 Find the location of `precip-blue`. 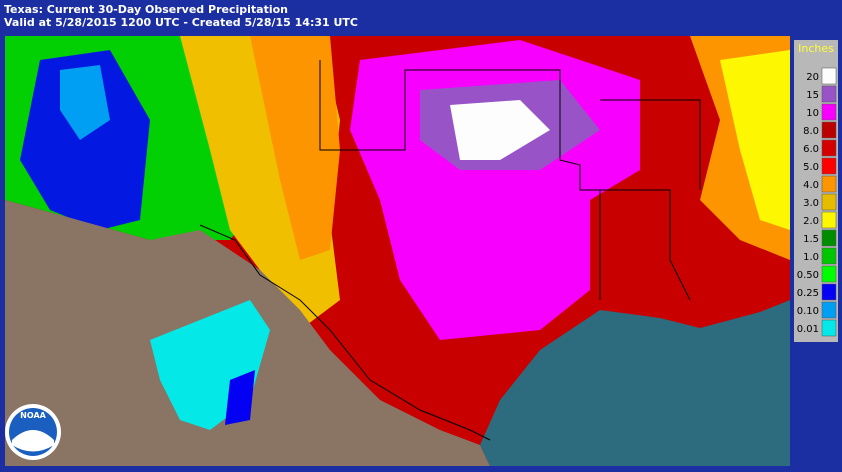

precip-blue is located at coordinates (85, 140).